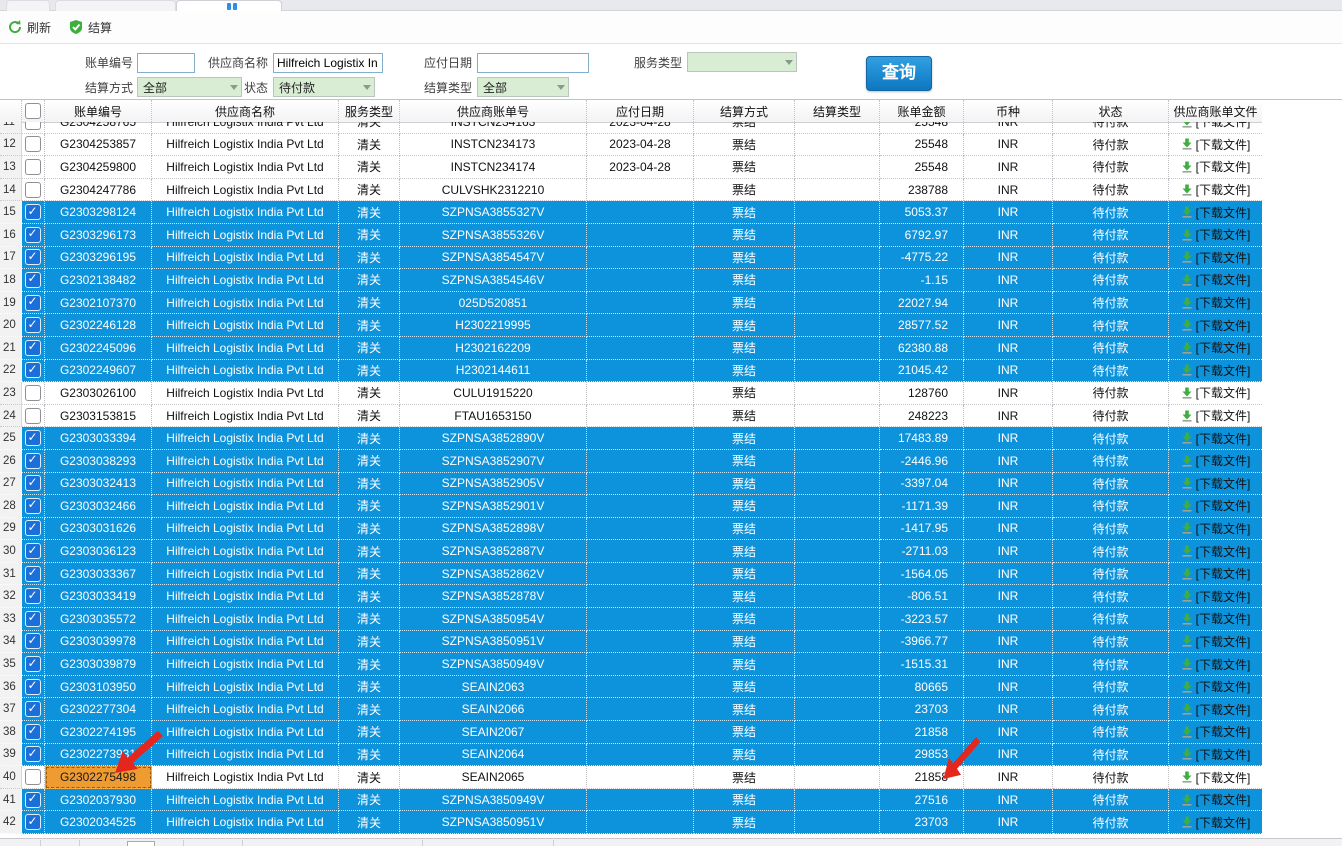  I want to click on header-supplier-bill-no: 供应商账单号, so click(493, 111).